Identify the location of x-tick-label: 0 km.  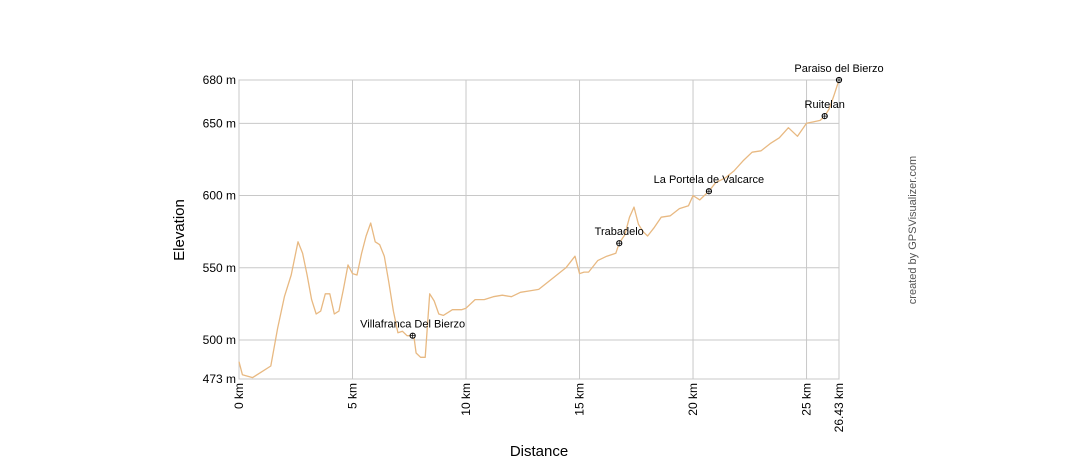
(239, 396).